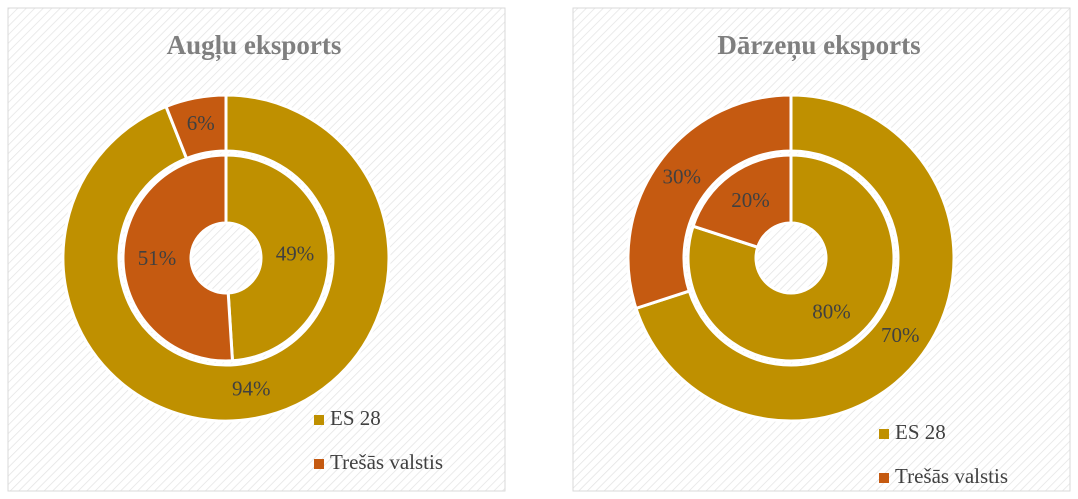 This screenshot has width=1078, height=499. I want to click on chart-title: Augļu eksports, so click(254, 46).